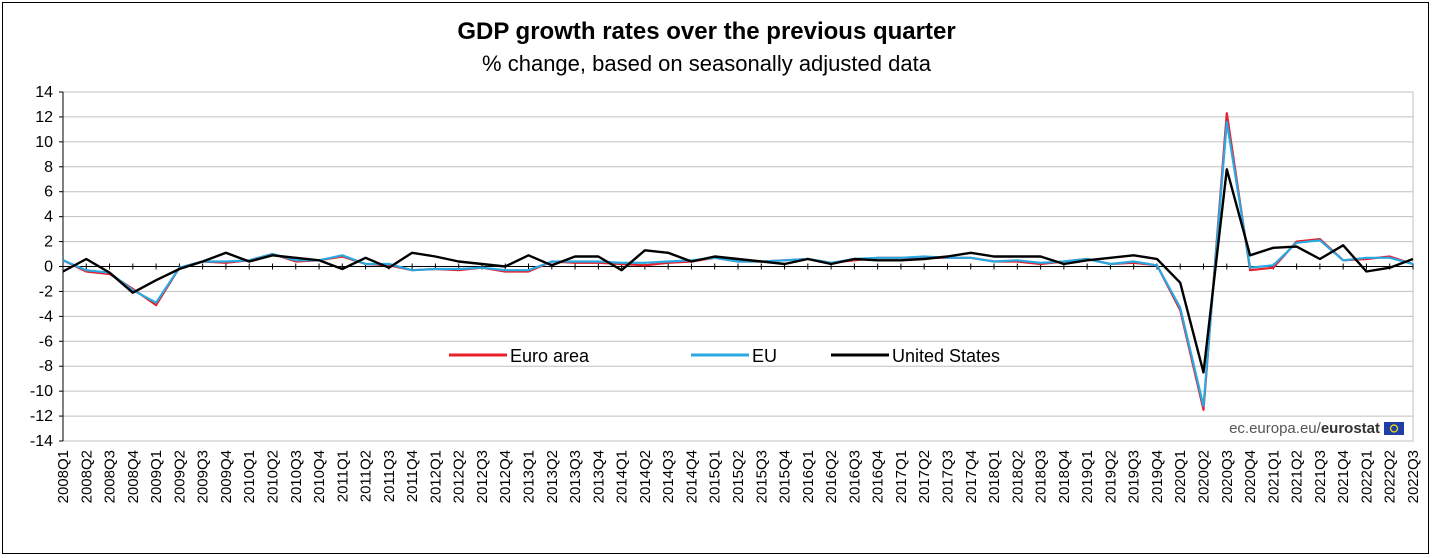  Describe the element at coordinates (1390, 476) in the screenshot. I see `x-tick-label: 2022Q2` at that location.